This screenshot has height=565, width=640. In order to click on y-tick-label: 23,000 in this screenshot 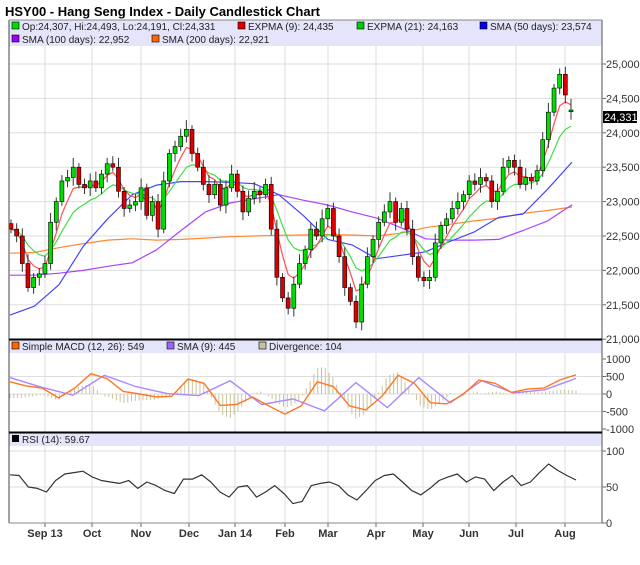, I will do `click(623, 203)`.